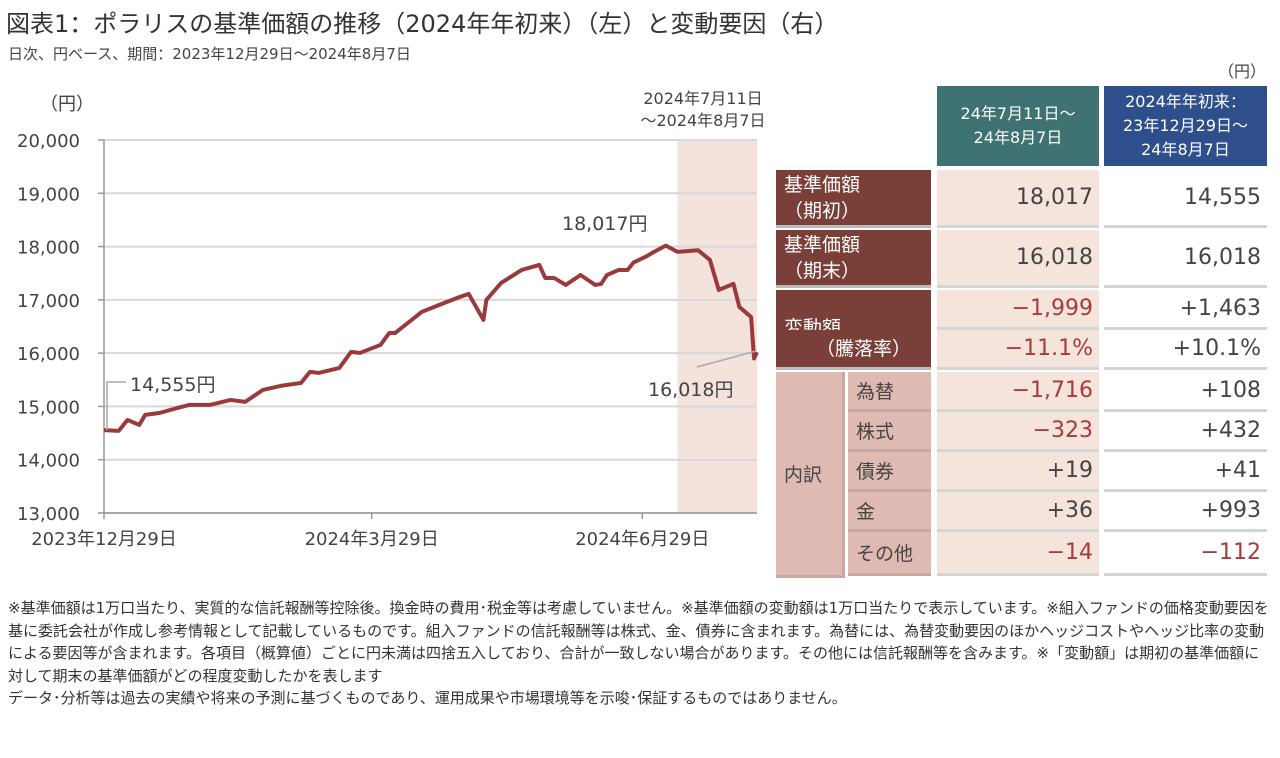 The height and width of the screenshot is (758, 1280). I want to click on figure-title: 図表1：ポラリスの基準価額の推移（2024年年初来）（左）と変動要因（右）, so click(422, 24).